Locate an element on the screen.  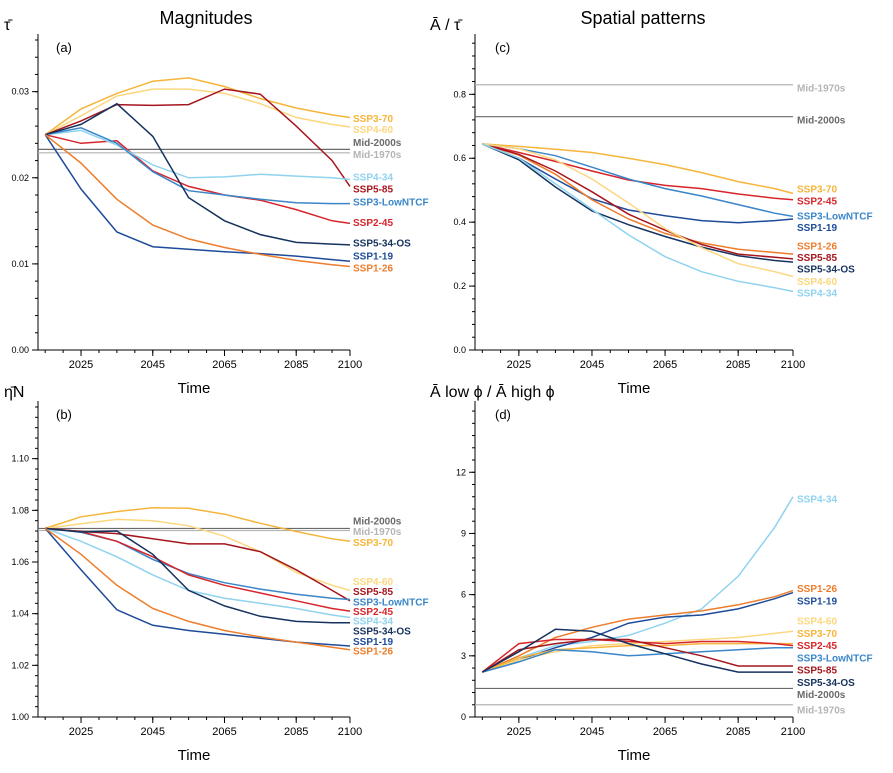
panel-letter: (a) is located at coordinates (64, 47).